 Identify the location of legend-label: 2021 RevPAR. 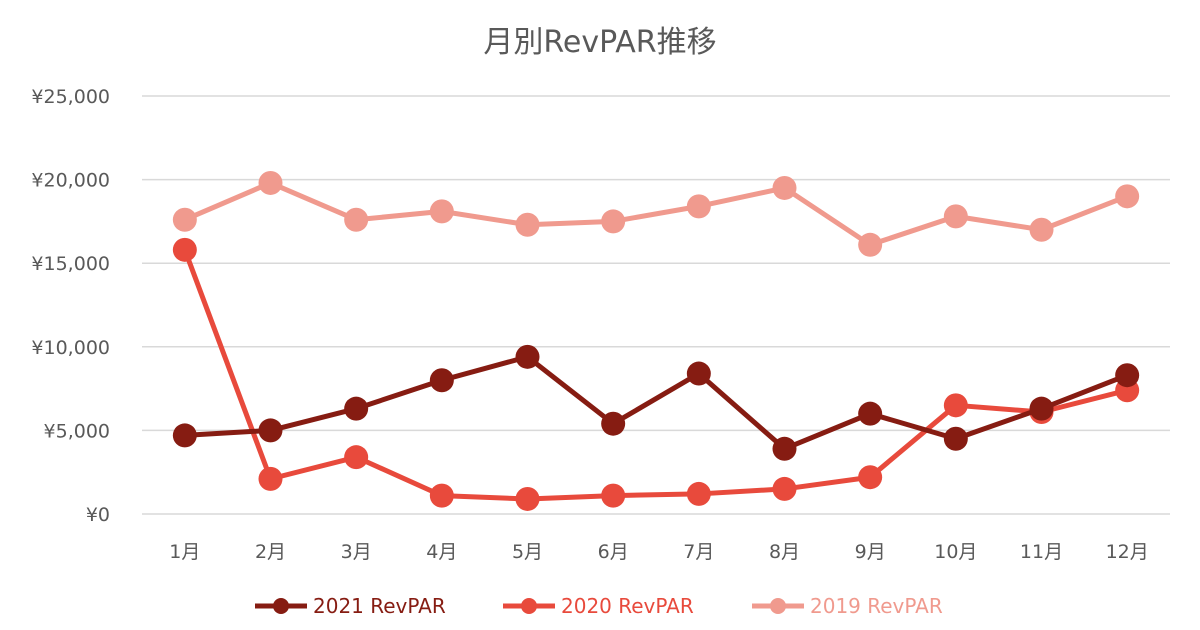
(379, 606).